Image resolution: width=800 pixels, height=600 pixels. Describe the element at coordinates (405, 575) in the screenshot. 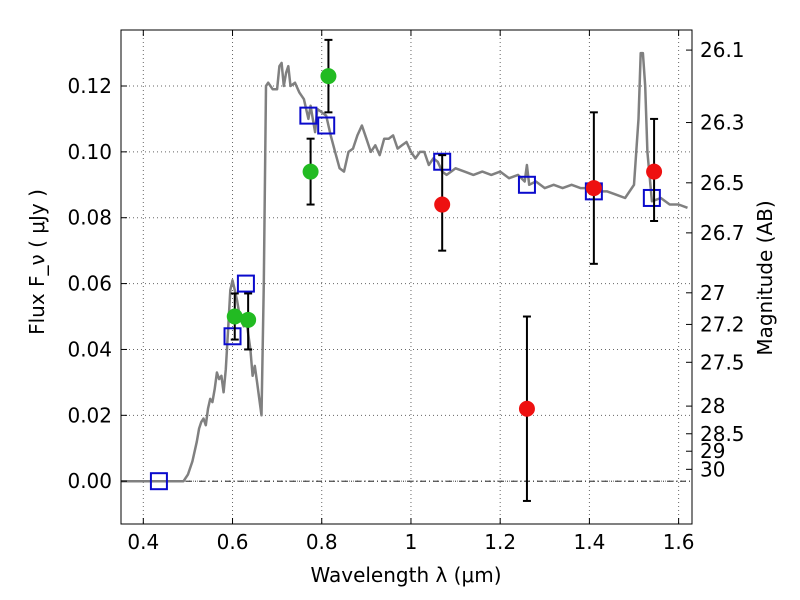

I see `x-axis-label: Wavelength λ (μm)` at that location.